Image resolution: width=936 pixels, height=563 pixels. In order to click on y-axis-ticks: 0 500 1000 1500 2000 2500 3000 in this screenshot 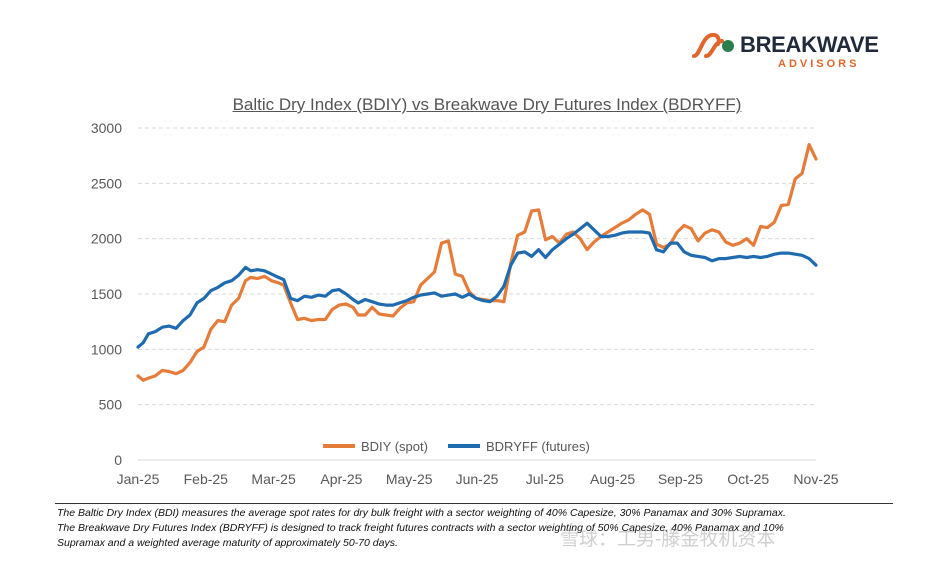, I will do `click(106, 294)`.